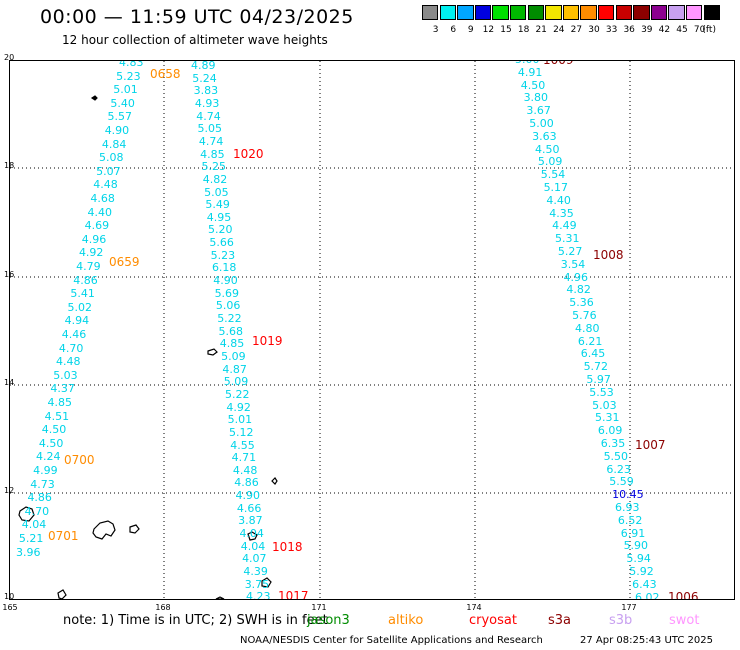  I want to click on legend-value: 9, so click(470, 30).